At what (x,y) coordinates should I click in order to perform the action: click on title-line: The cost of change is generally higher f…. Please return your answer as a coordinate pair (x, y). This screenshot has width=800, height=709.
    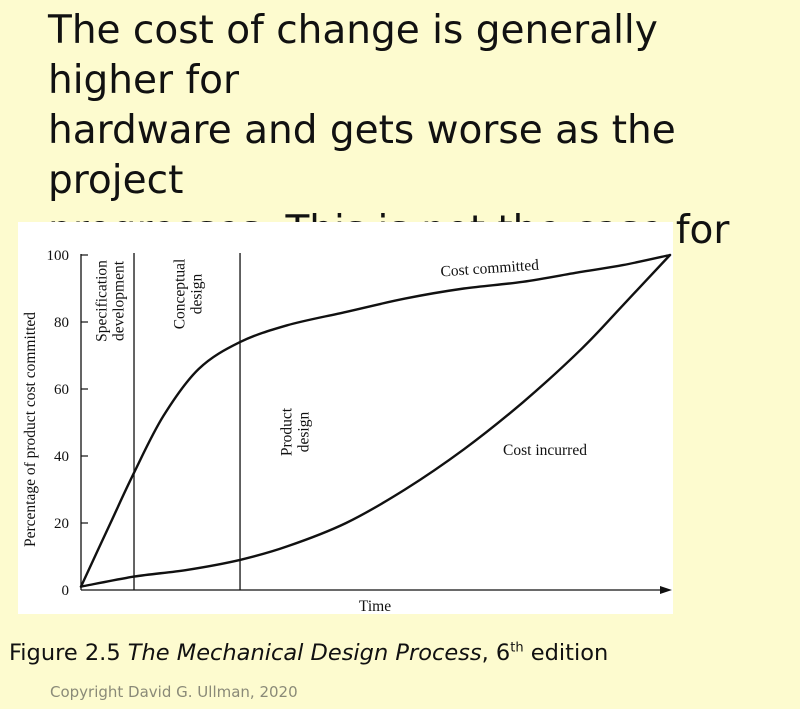
    Looking at the image, I should click on (353, 55).